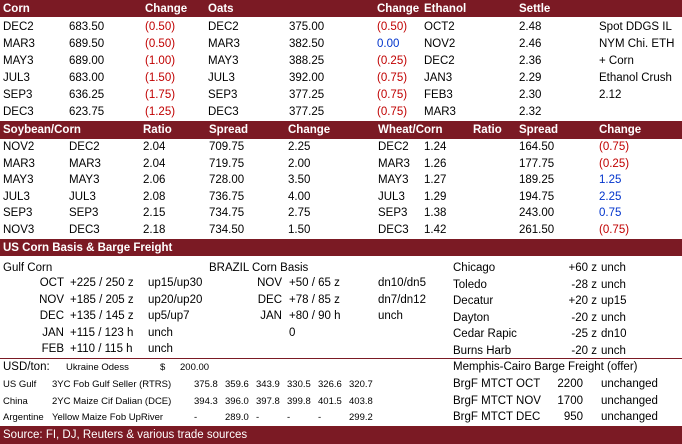  Describe the element at coordinates (584, 334) in the screenshot. I see `interior-basis: -25 z` at that location.